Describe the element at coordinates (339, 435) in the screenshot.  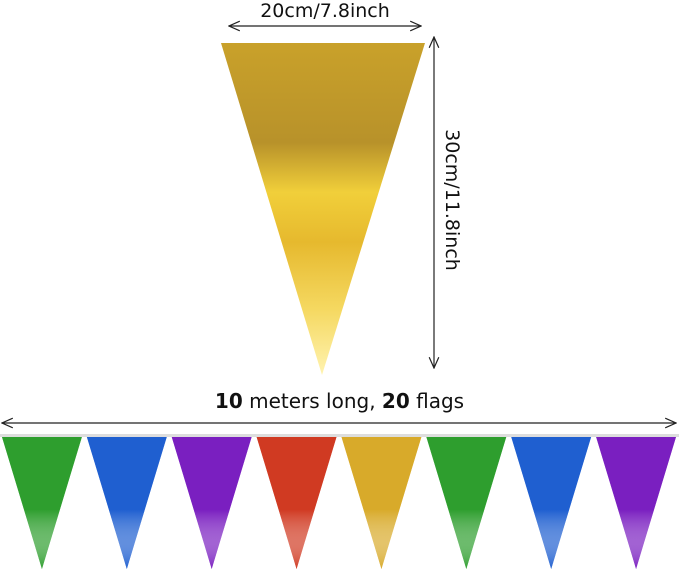
I see `string` at that location.